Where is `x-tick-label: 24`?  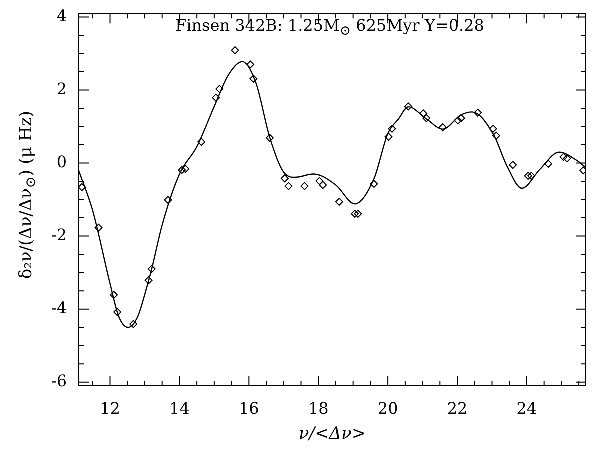
x-tick-label: 24 is located at coordinates (527, 408).